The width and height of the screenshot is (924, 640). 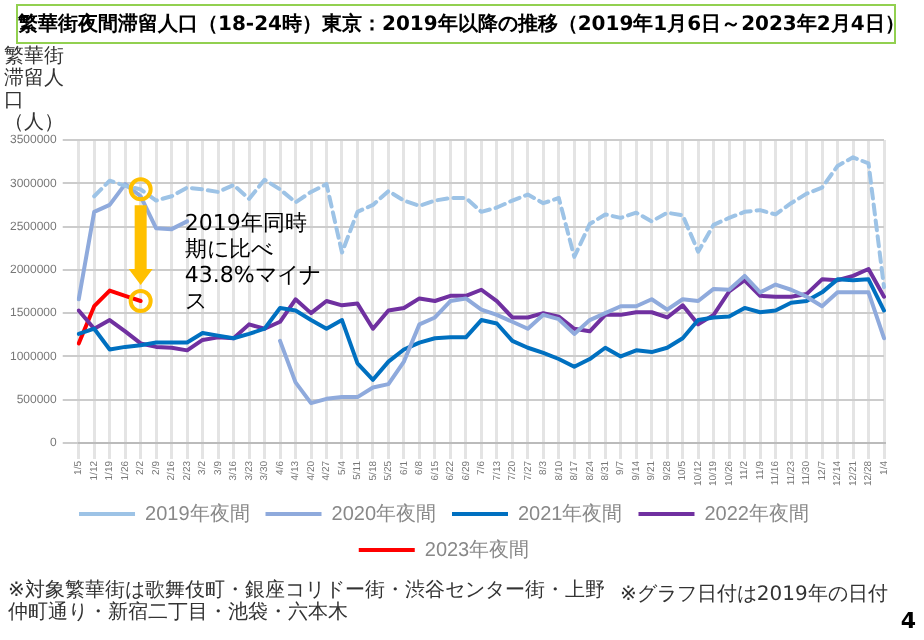 What do you see at coordinates (477, 549) in the screenshot?
I see `legend-label: 2023年夜間` at bounding box center [477, 549].